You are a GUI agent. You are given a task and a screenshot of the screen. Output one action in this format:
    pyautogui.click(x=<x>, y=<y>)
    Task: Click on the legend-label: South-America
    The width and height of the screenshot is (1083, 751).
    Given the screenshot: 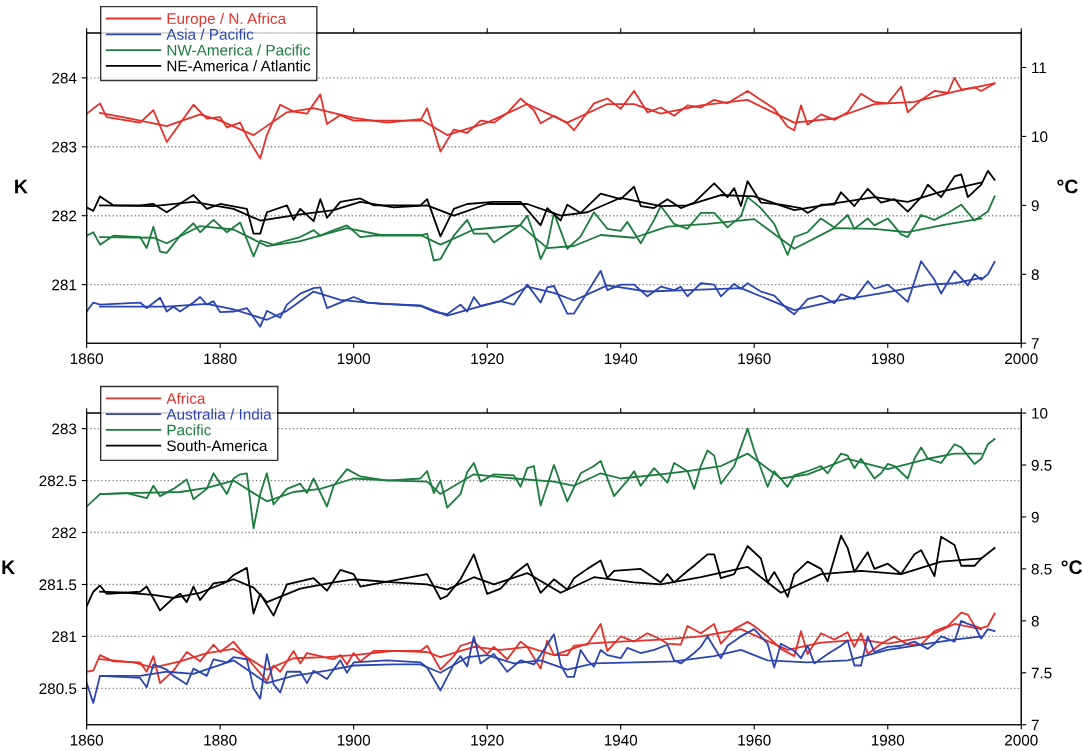 What is the action you would take?
    pyautogui.click(x=217, y=445)
    